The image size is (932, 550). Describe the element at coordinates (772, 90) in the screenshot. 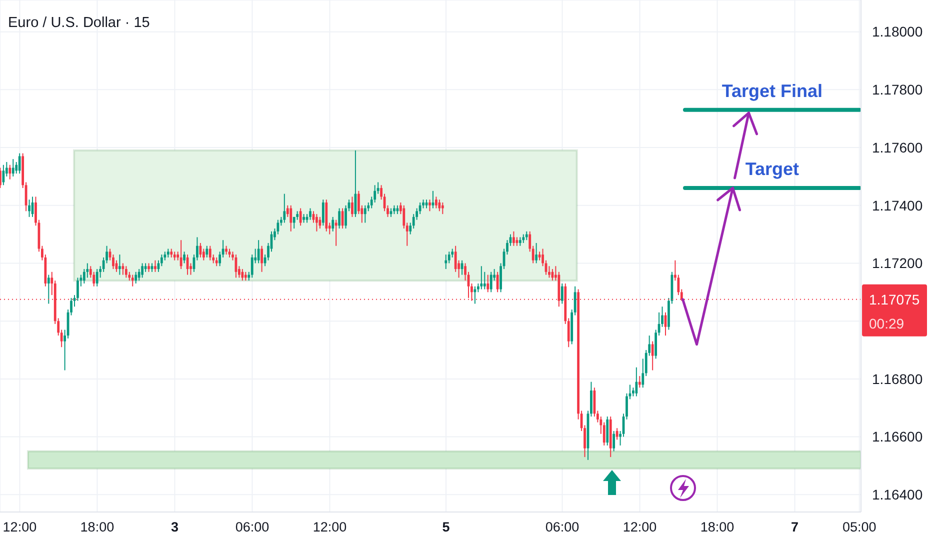

I see `ref-line-label: Target Final` at that location.